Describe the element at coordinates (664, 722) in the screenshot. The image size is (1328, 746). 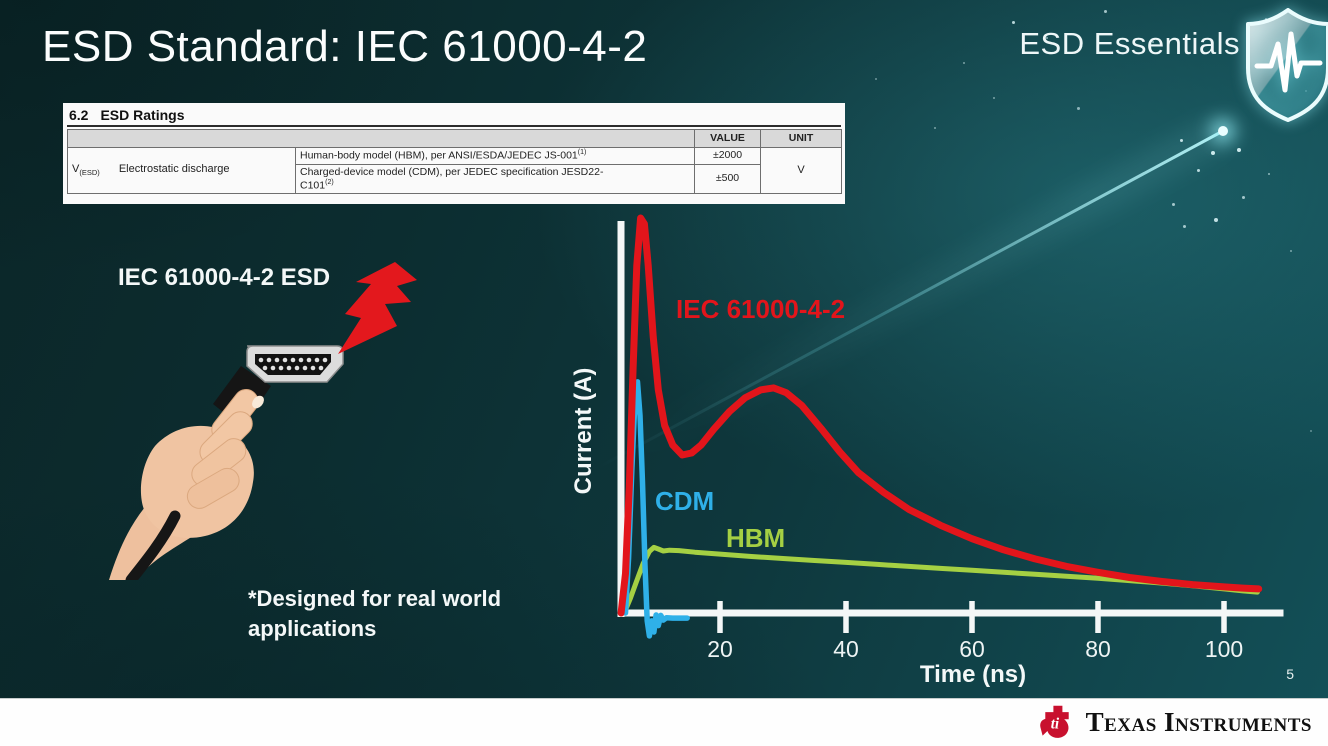
I see `footer-bar: ti Texas Instruments` at that location.